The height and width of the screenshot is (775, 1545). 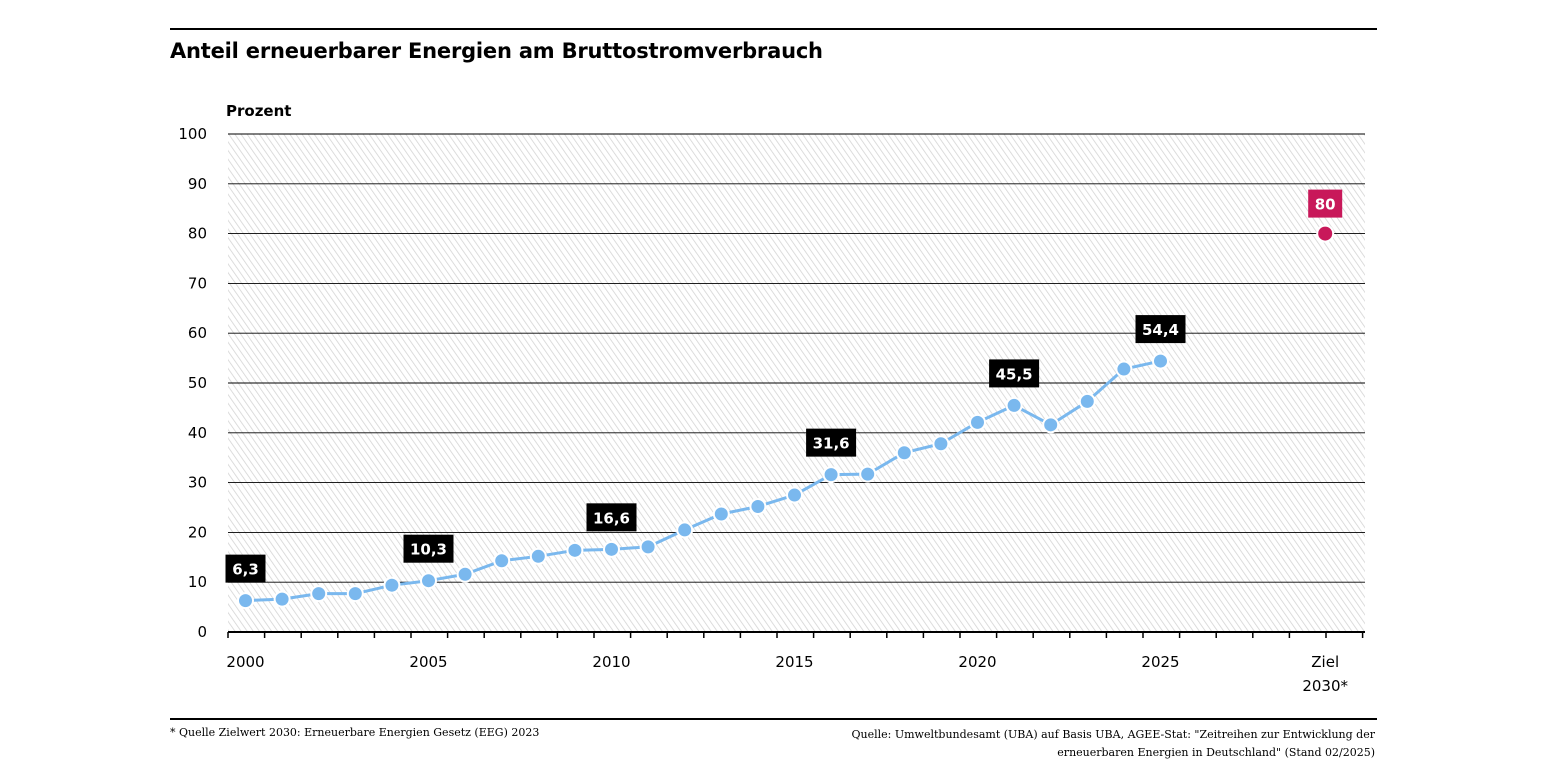 What do you see at coordinates (258, 111) in the screenshot?
I see `y-axis-label: Prozent` at bounding box center [258, 111].